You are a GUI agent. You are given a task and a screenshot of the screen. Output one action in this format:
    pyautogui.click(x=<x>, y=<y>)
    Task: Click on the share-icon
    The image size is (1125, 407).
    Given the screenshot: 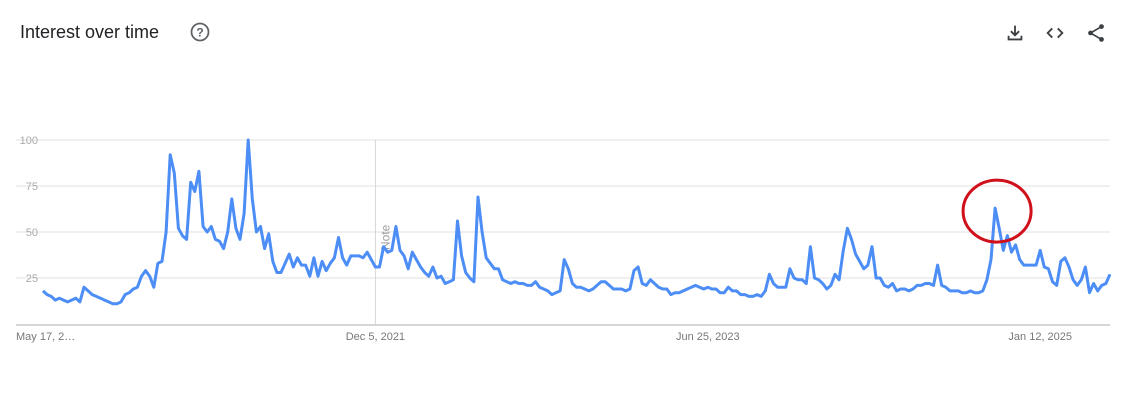 What is the action you would take?
    pyautogui.click(x=1096, y=33)
    